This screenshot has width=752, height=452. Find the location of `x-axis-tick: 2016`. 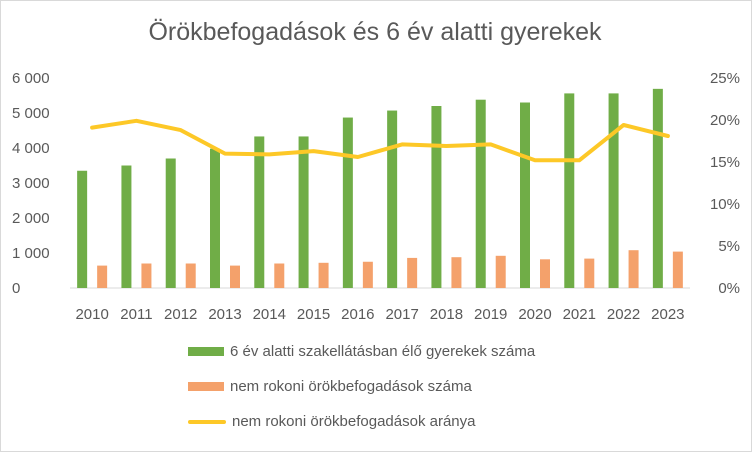

x-axis-tick: 2016 is located at coordinates (357, 314).